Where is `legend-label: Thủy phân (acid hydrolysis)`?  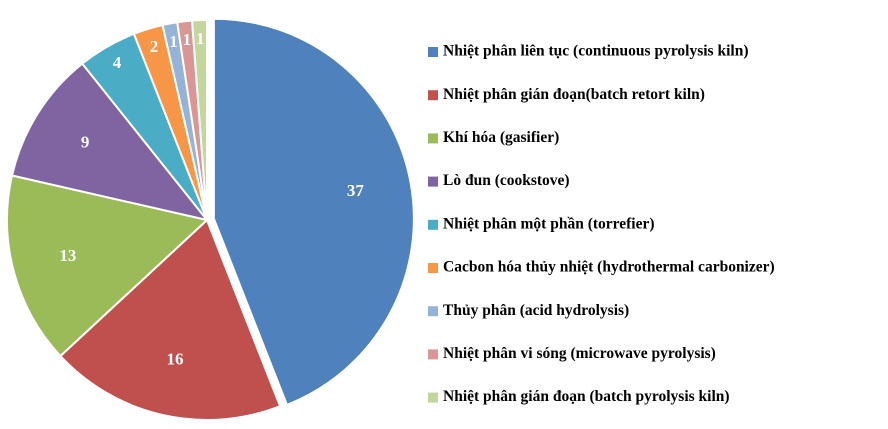
legend-label: Thủy phân (acid hydrolysis) is located at coordinates (536, 310).